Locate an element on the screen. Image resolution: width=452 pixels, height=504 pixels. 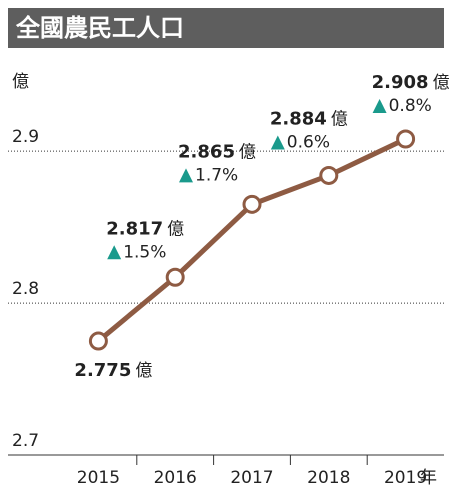
change-label: 1.5% is located at coordinates (144, 252).